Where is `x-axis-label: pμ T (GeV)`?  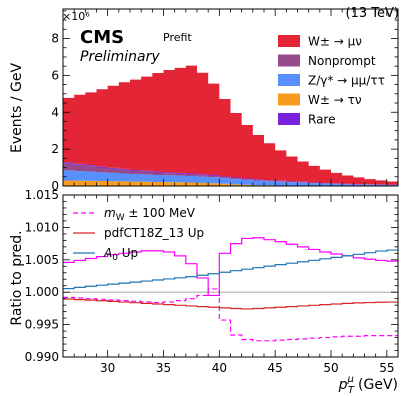 x-axis-label: pμ T (GeV) is located at coordinates (368, 385).